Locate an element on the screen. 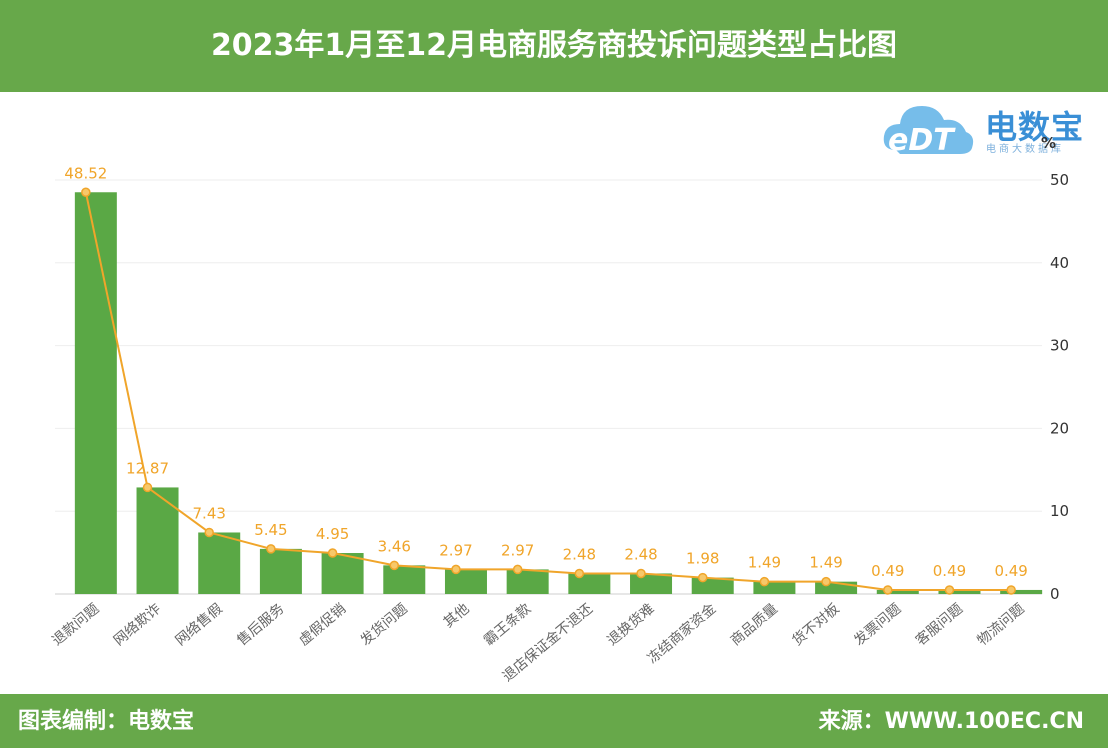 The width and height of the screenshot is (1108, 750). data-label-16: 0.49 is located at coordinates (1010, 571).